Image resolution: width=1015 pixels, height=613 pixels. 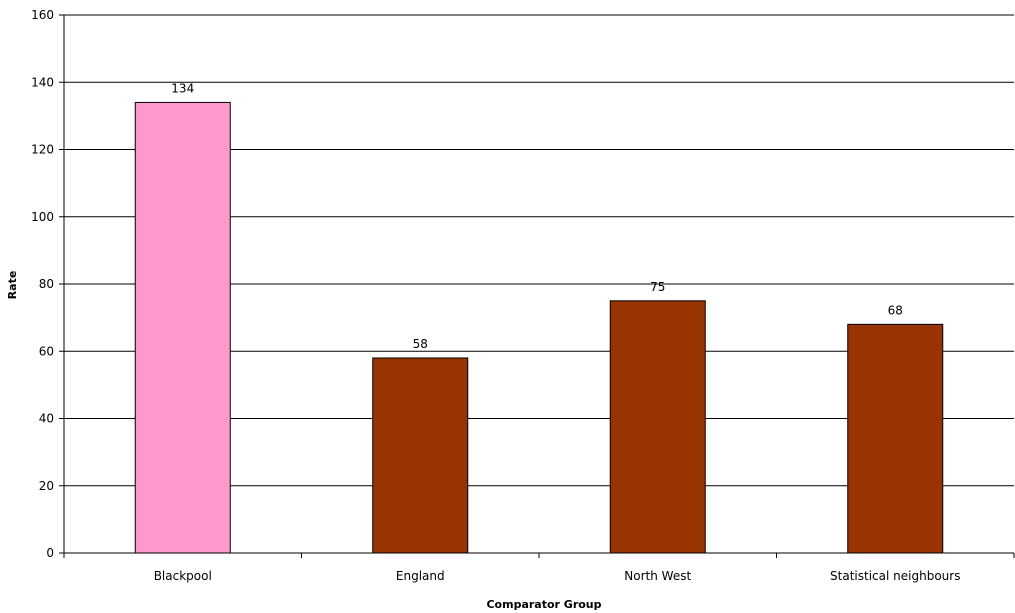 What do you see at coordinates (657, 427) in the screenshot?
I see `bar-north-west` at bounding box center [657, 427].